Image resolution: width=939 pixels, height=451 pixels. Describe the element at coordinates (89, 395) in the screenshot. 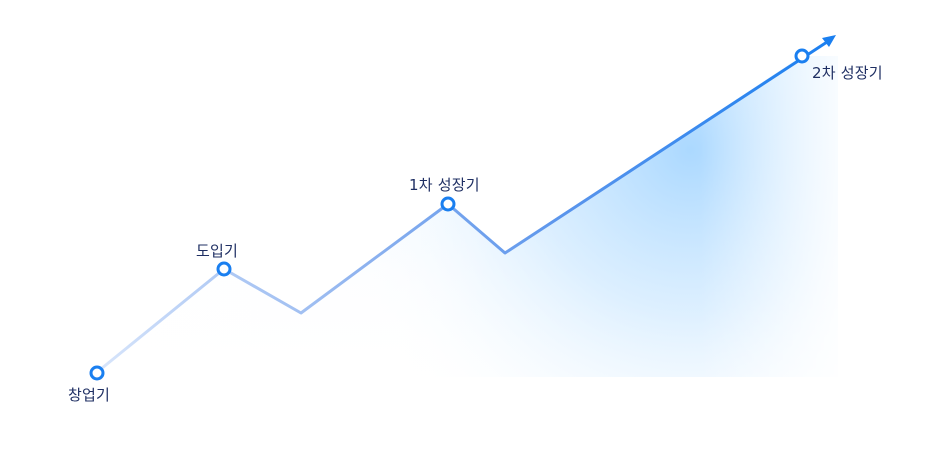

I see `stage-label-startup: 창업기` at that location.